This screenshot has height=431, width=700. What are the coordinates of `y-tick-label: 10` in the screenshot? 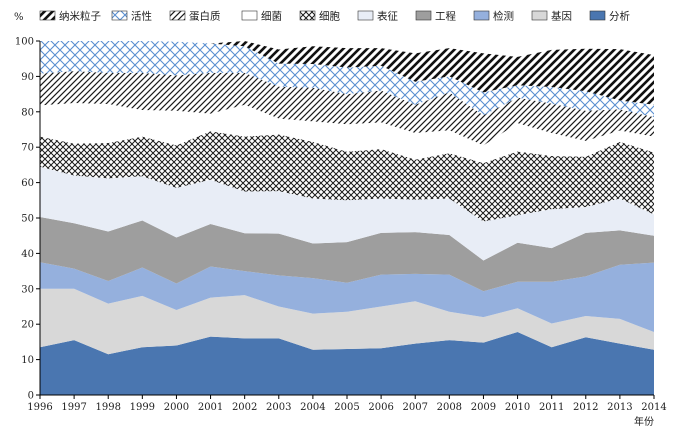 It's located at (27, 360).